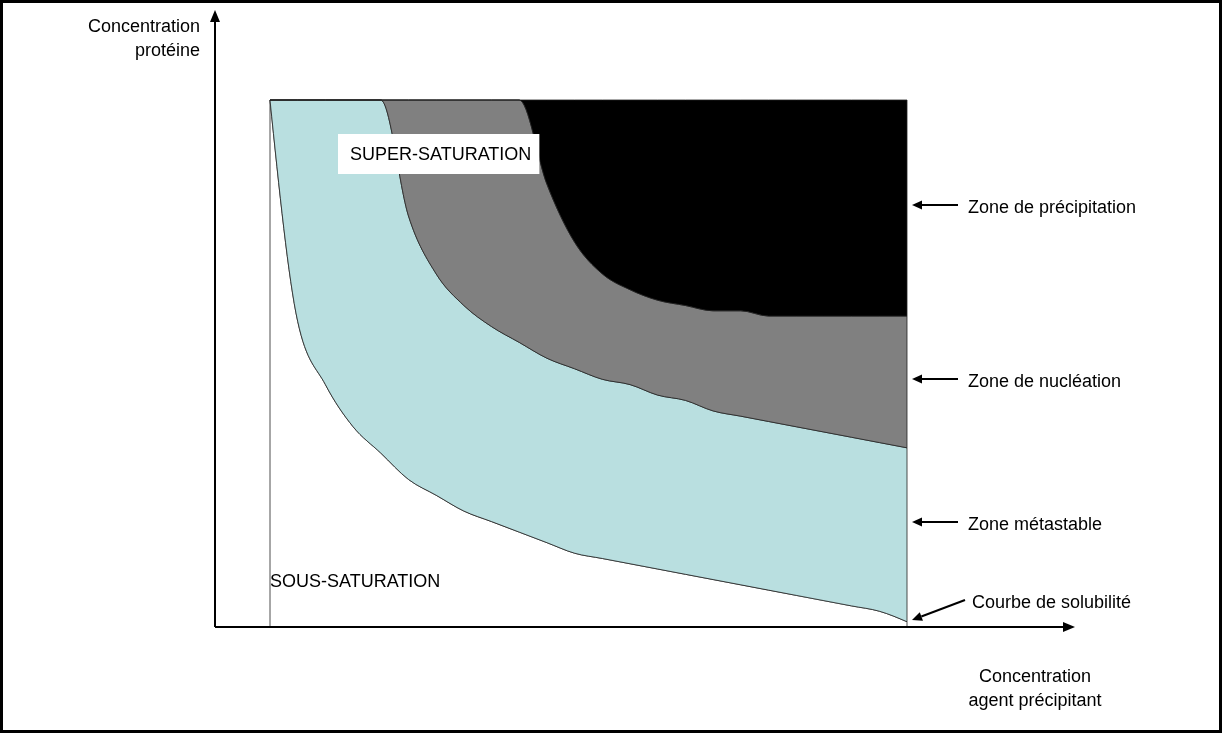 The height and width of the screenshot is (733, 1222). I want to click on annotation: SOUS-SATURATION, so click(355, 581).